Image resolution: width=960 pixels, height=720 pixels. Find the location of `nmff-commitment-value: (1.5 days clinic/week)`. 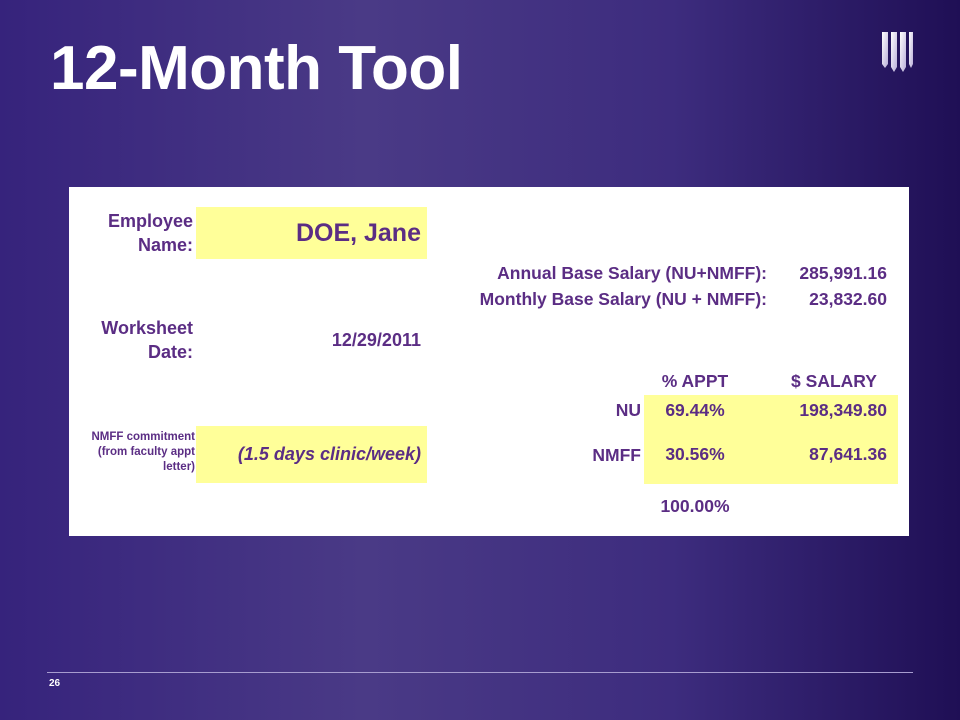

nmff-commitment-value: (1.5 days clinic/week) is located at coordinates (311, 454).